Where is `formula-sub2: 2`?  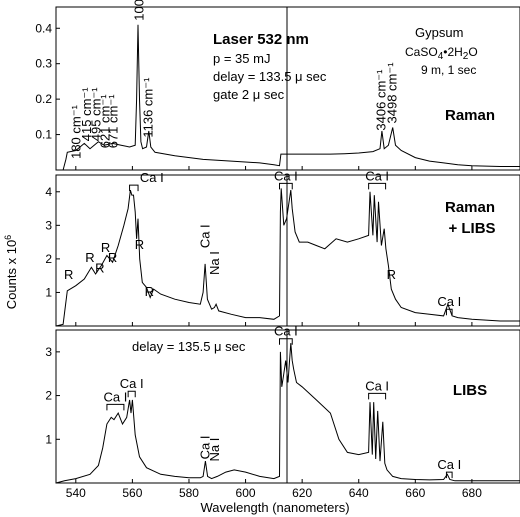 formula-sub2: 2 is located at coordinates (466, 56).